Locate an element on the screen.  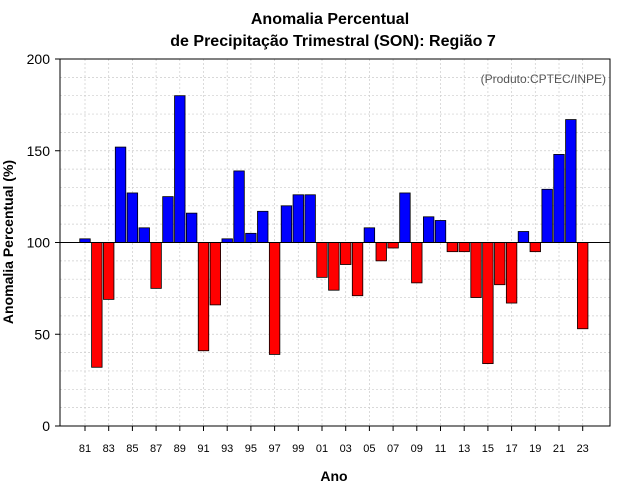
y-tick-label: 50 is located at coordinates (42, 334).